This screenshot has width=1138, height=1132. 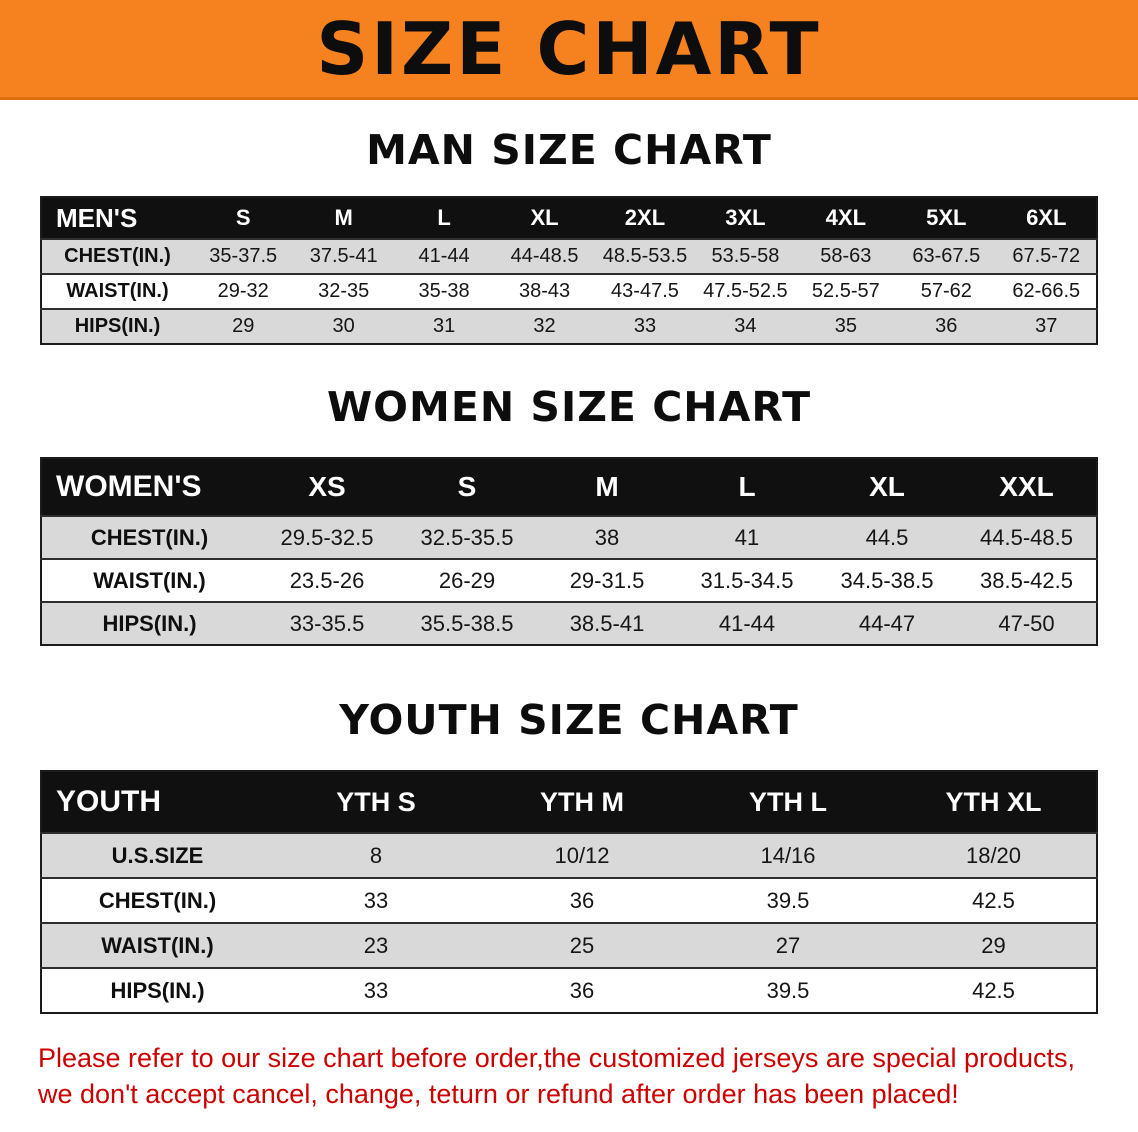 What do you see at coordinates (845, 326) in the screenshot?
I see `measurement-value: 35` at bounding box center [845, 326].